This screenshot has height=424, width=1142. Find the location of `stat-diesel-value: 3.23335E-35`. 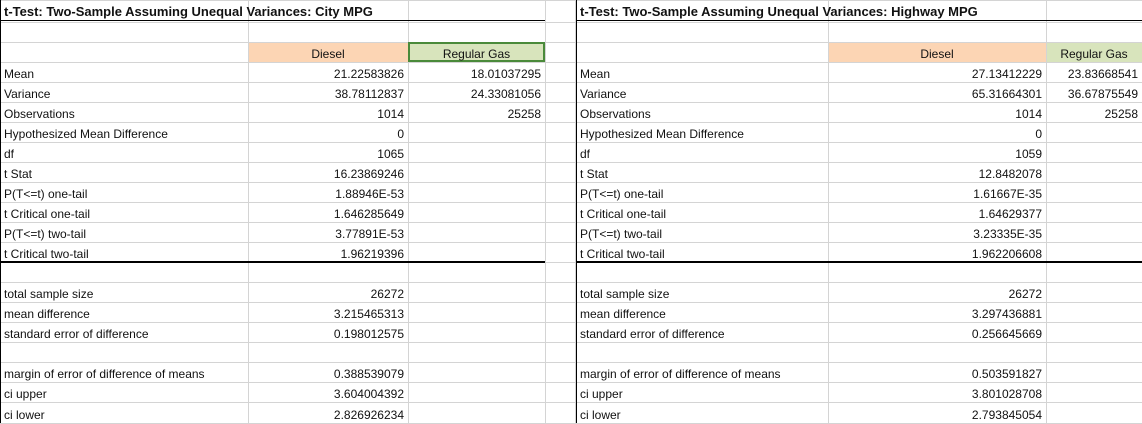

stat-diesel-value: 3.23335E-35 is located at coordinates (937, 232).